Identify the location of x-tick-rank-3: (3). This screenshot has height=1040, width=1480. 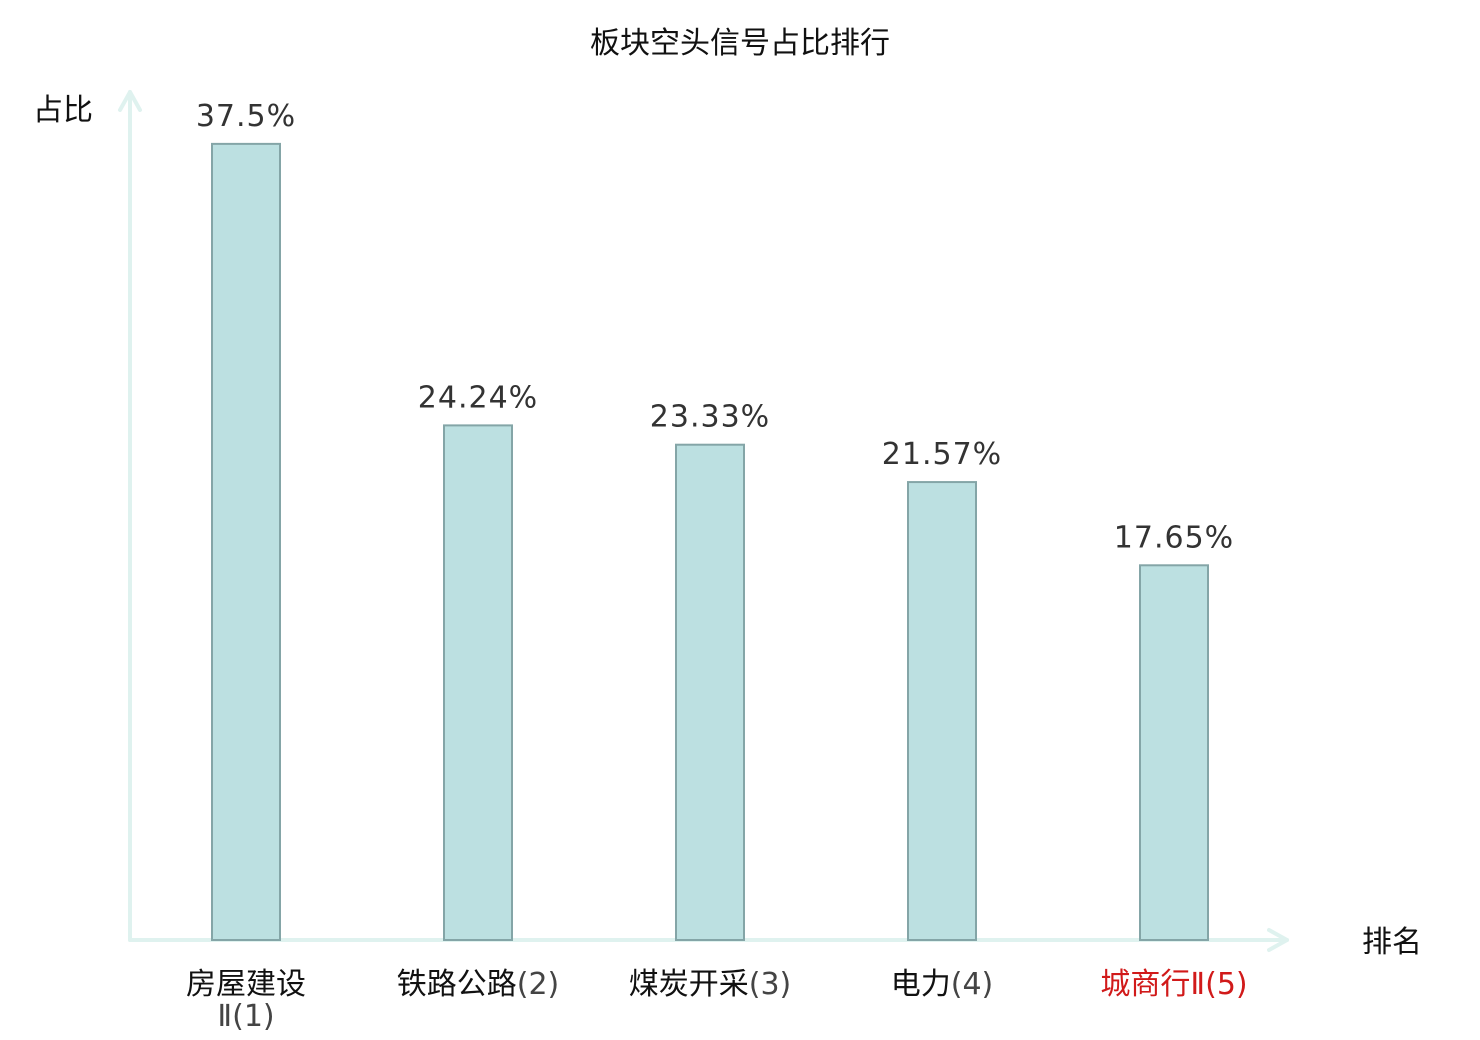
(770, 984).